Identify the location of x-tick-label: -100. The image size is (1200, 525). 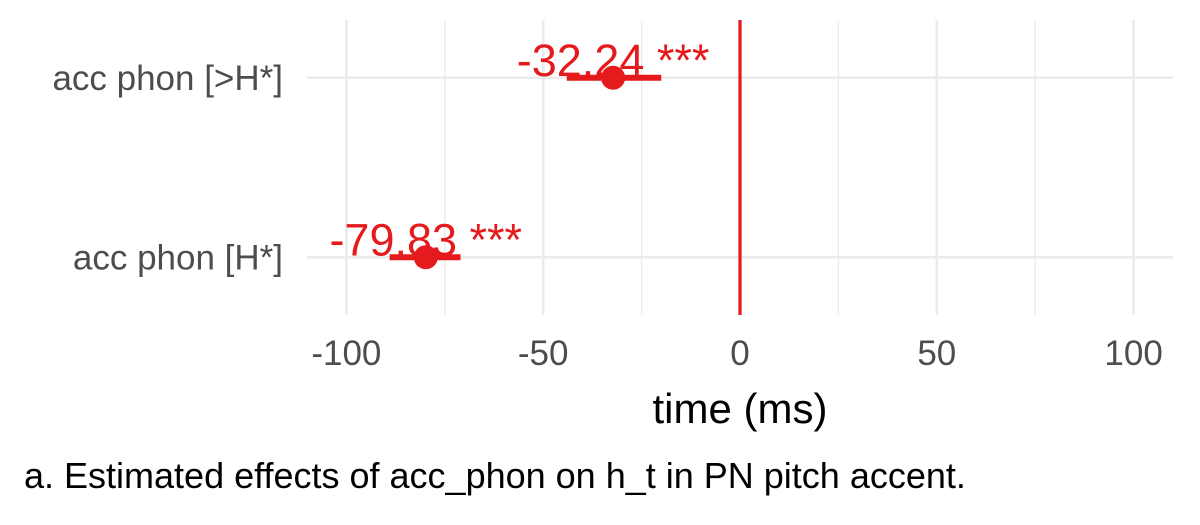
(346, 353).